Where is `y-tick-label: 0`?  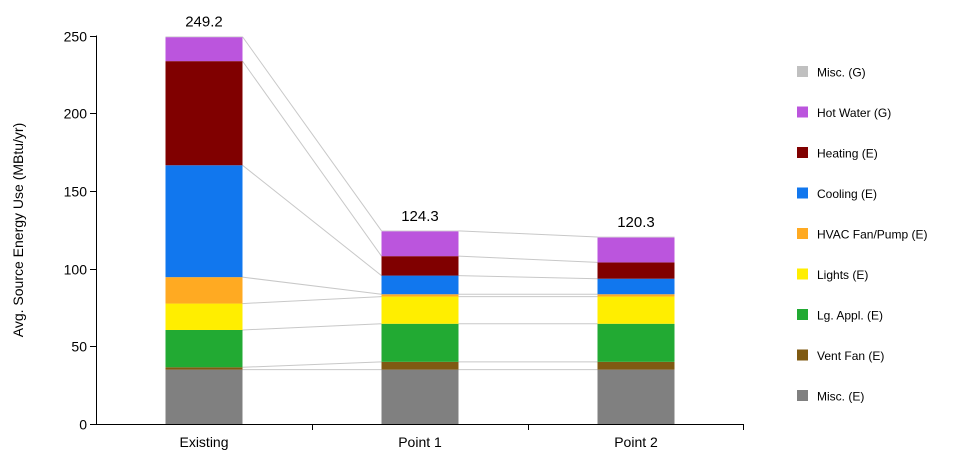 y-tick-label: 0 is located at coordinates (83, 425).